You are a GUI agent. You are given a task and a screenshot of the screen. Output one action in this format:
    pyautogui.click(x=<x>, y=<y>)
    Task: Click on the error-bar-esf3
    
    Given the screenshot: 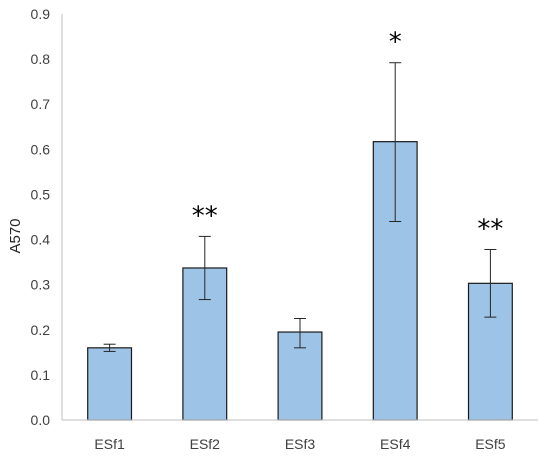 What is the action you would take?
    pyautogui.click(x=300, y=333)
    